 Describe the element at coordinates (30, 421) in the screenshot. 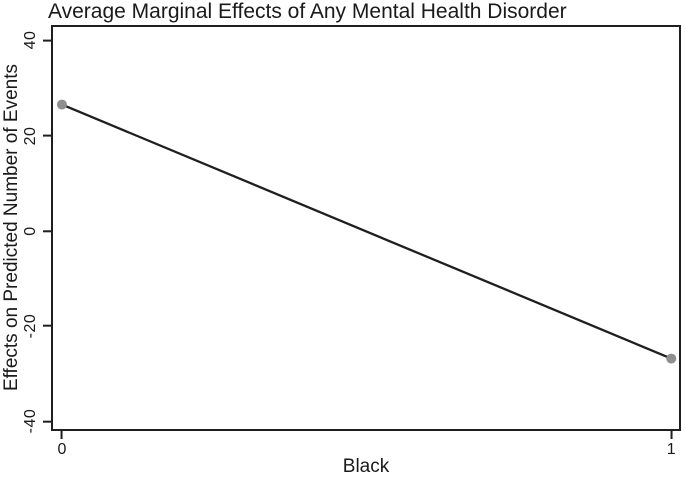

I see `y-tick-label: -40` at that location.